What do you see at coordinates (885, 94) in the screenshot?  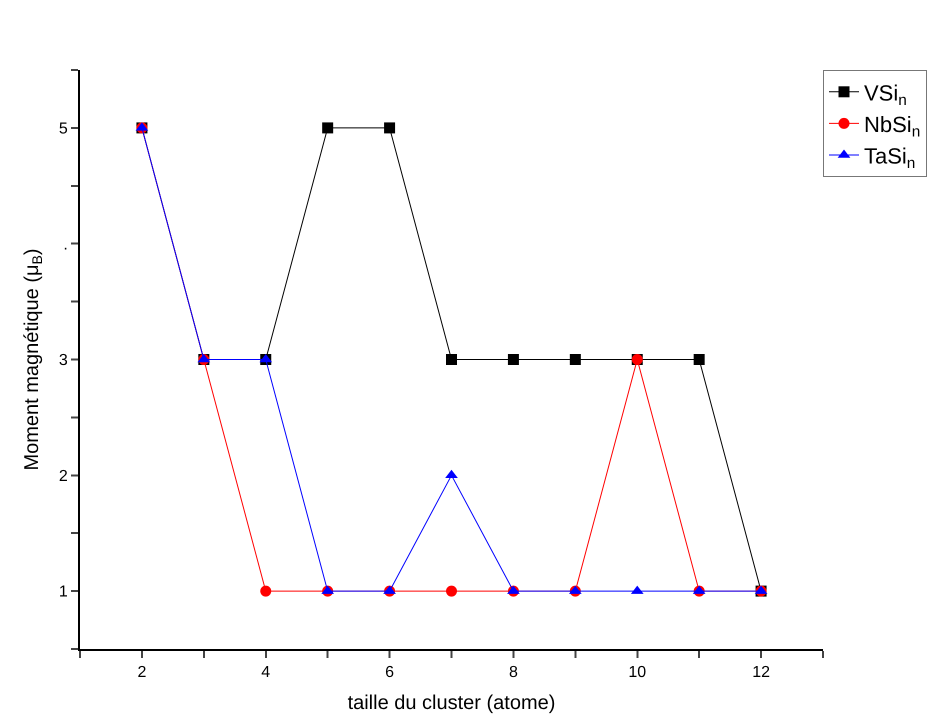 I see `legend-label: VSi$_{n}$` at bounding box center [885, 94].